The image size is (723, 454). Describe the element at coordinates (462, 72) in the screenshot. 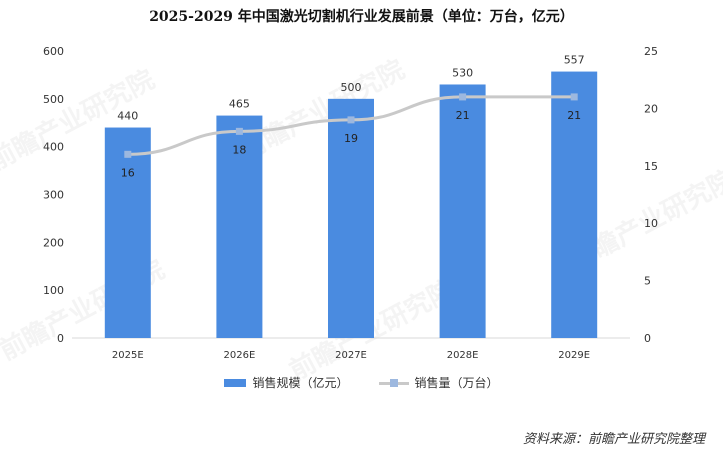

I see `bar-data-label: 530` at that location.